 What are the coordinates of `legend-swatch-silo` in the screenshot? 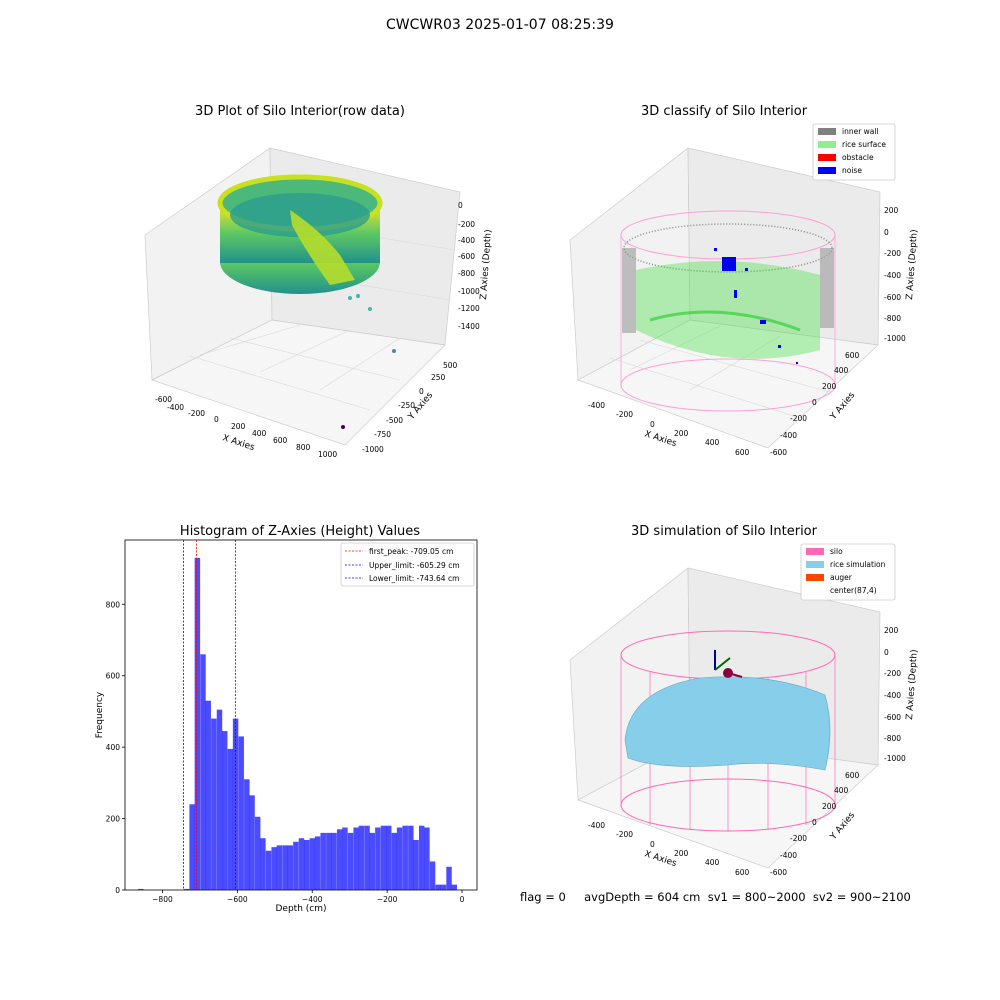 It's located at (815, 551).